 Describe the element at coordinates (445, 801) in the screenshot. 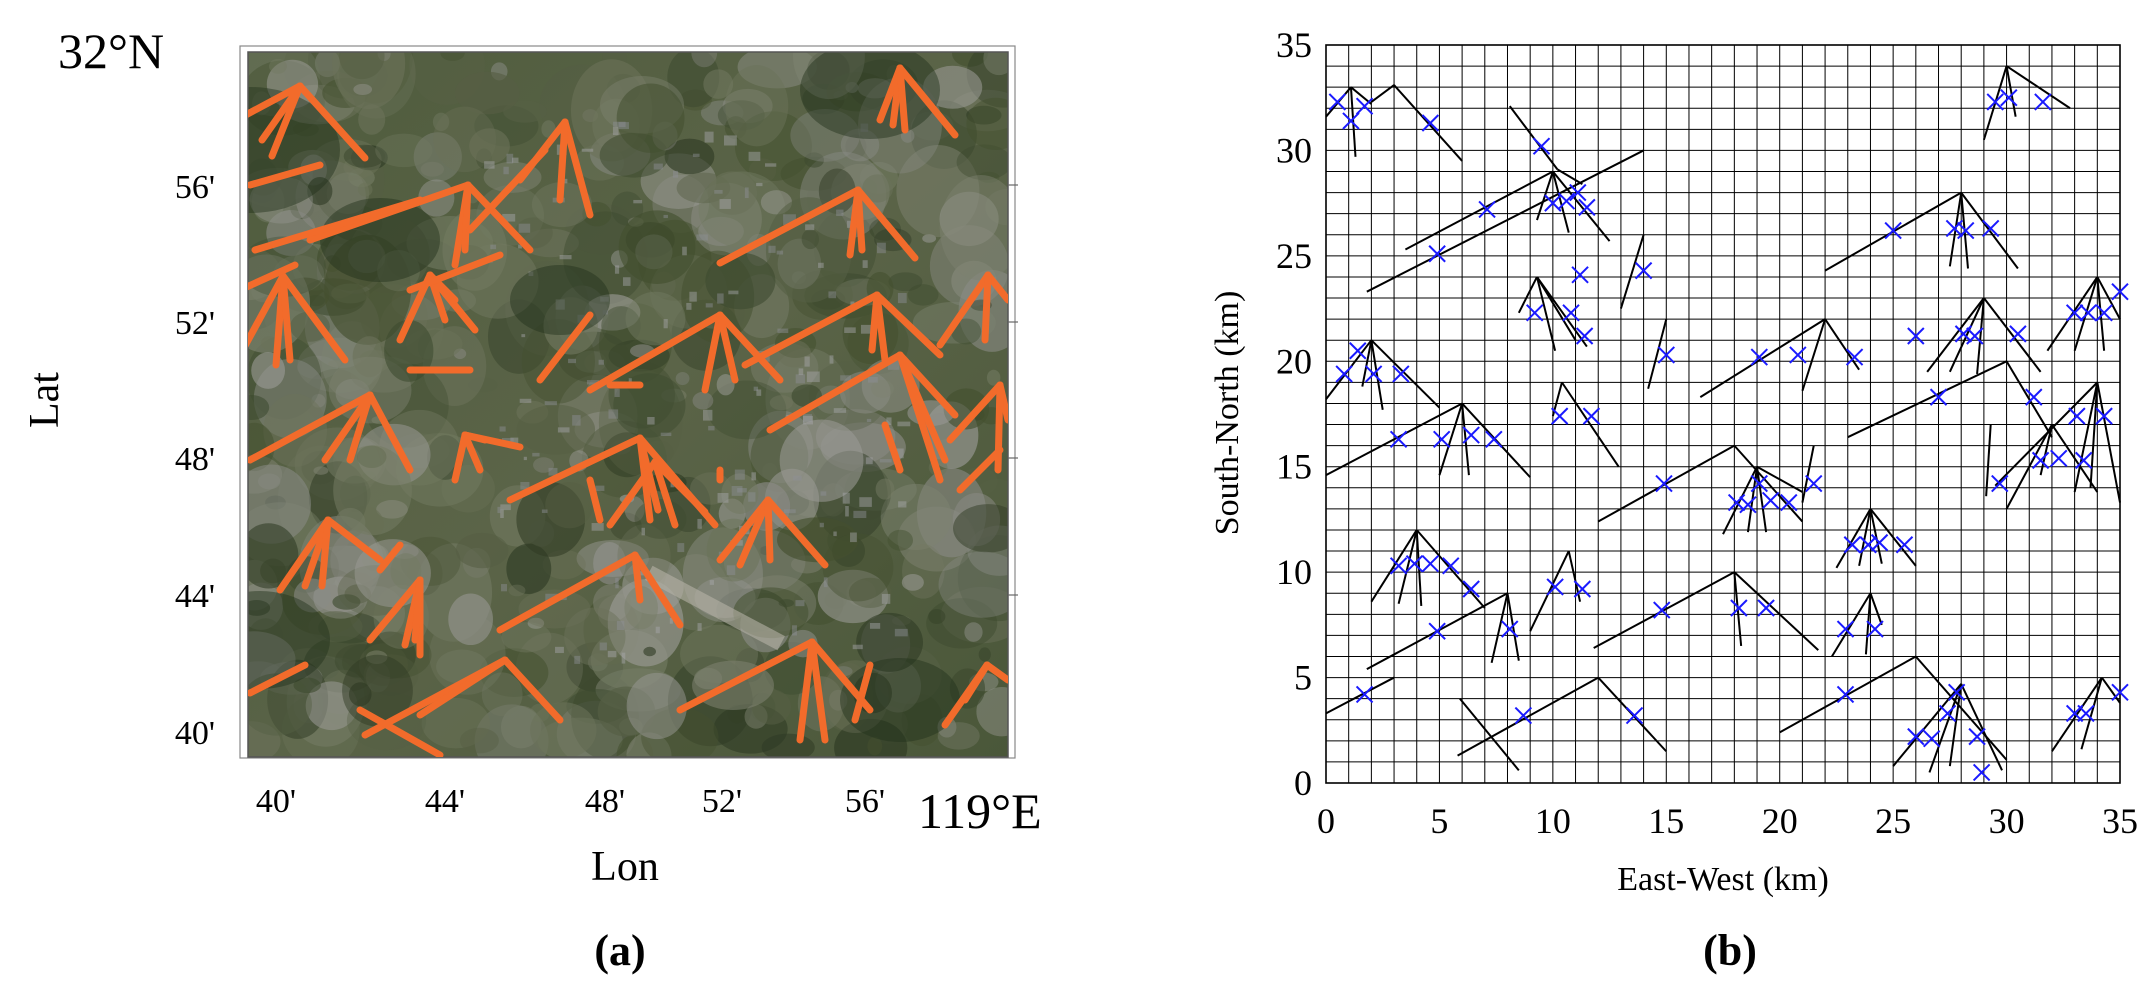

I see `lon-tick: 44'` at that location.